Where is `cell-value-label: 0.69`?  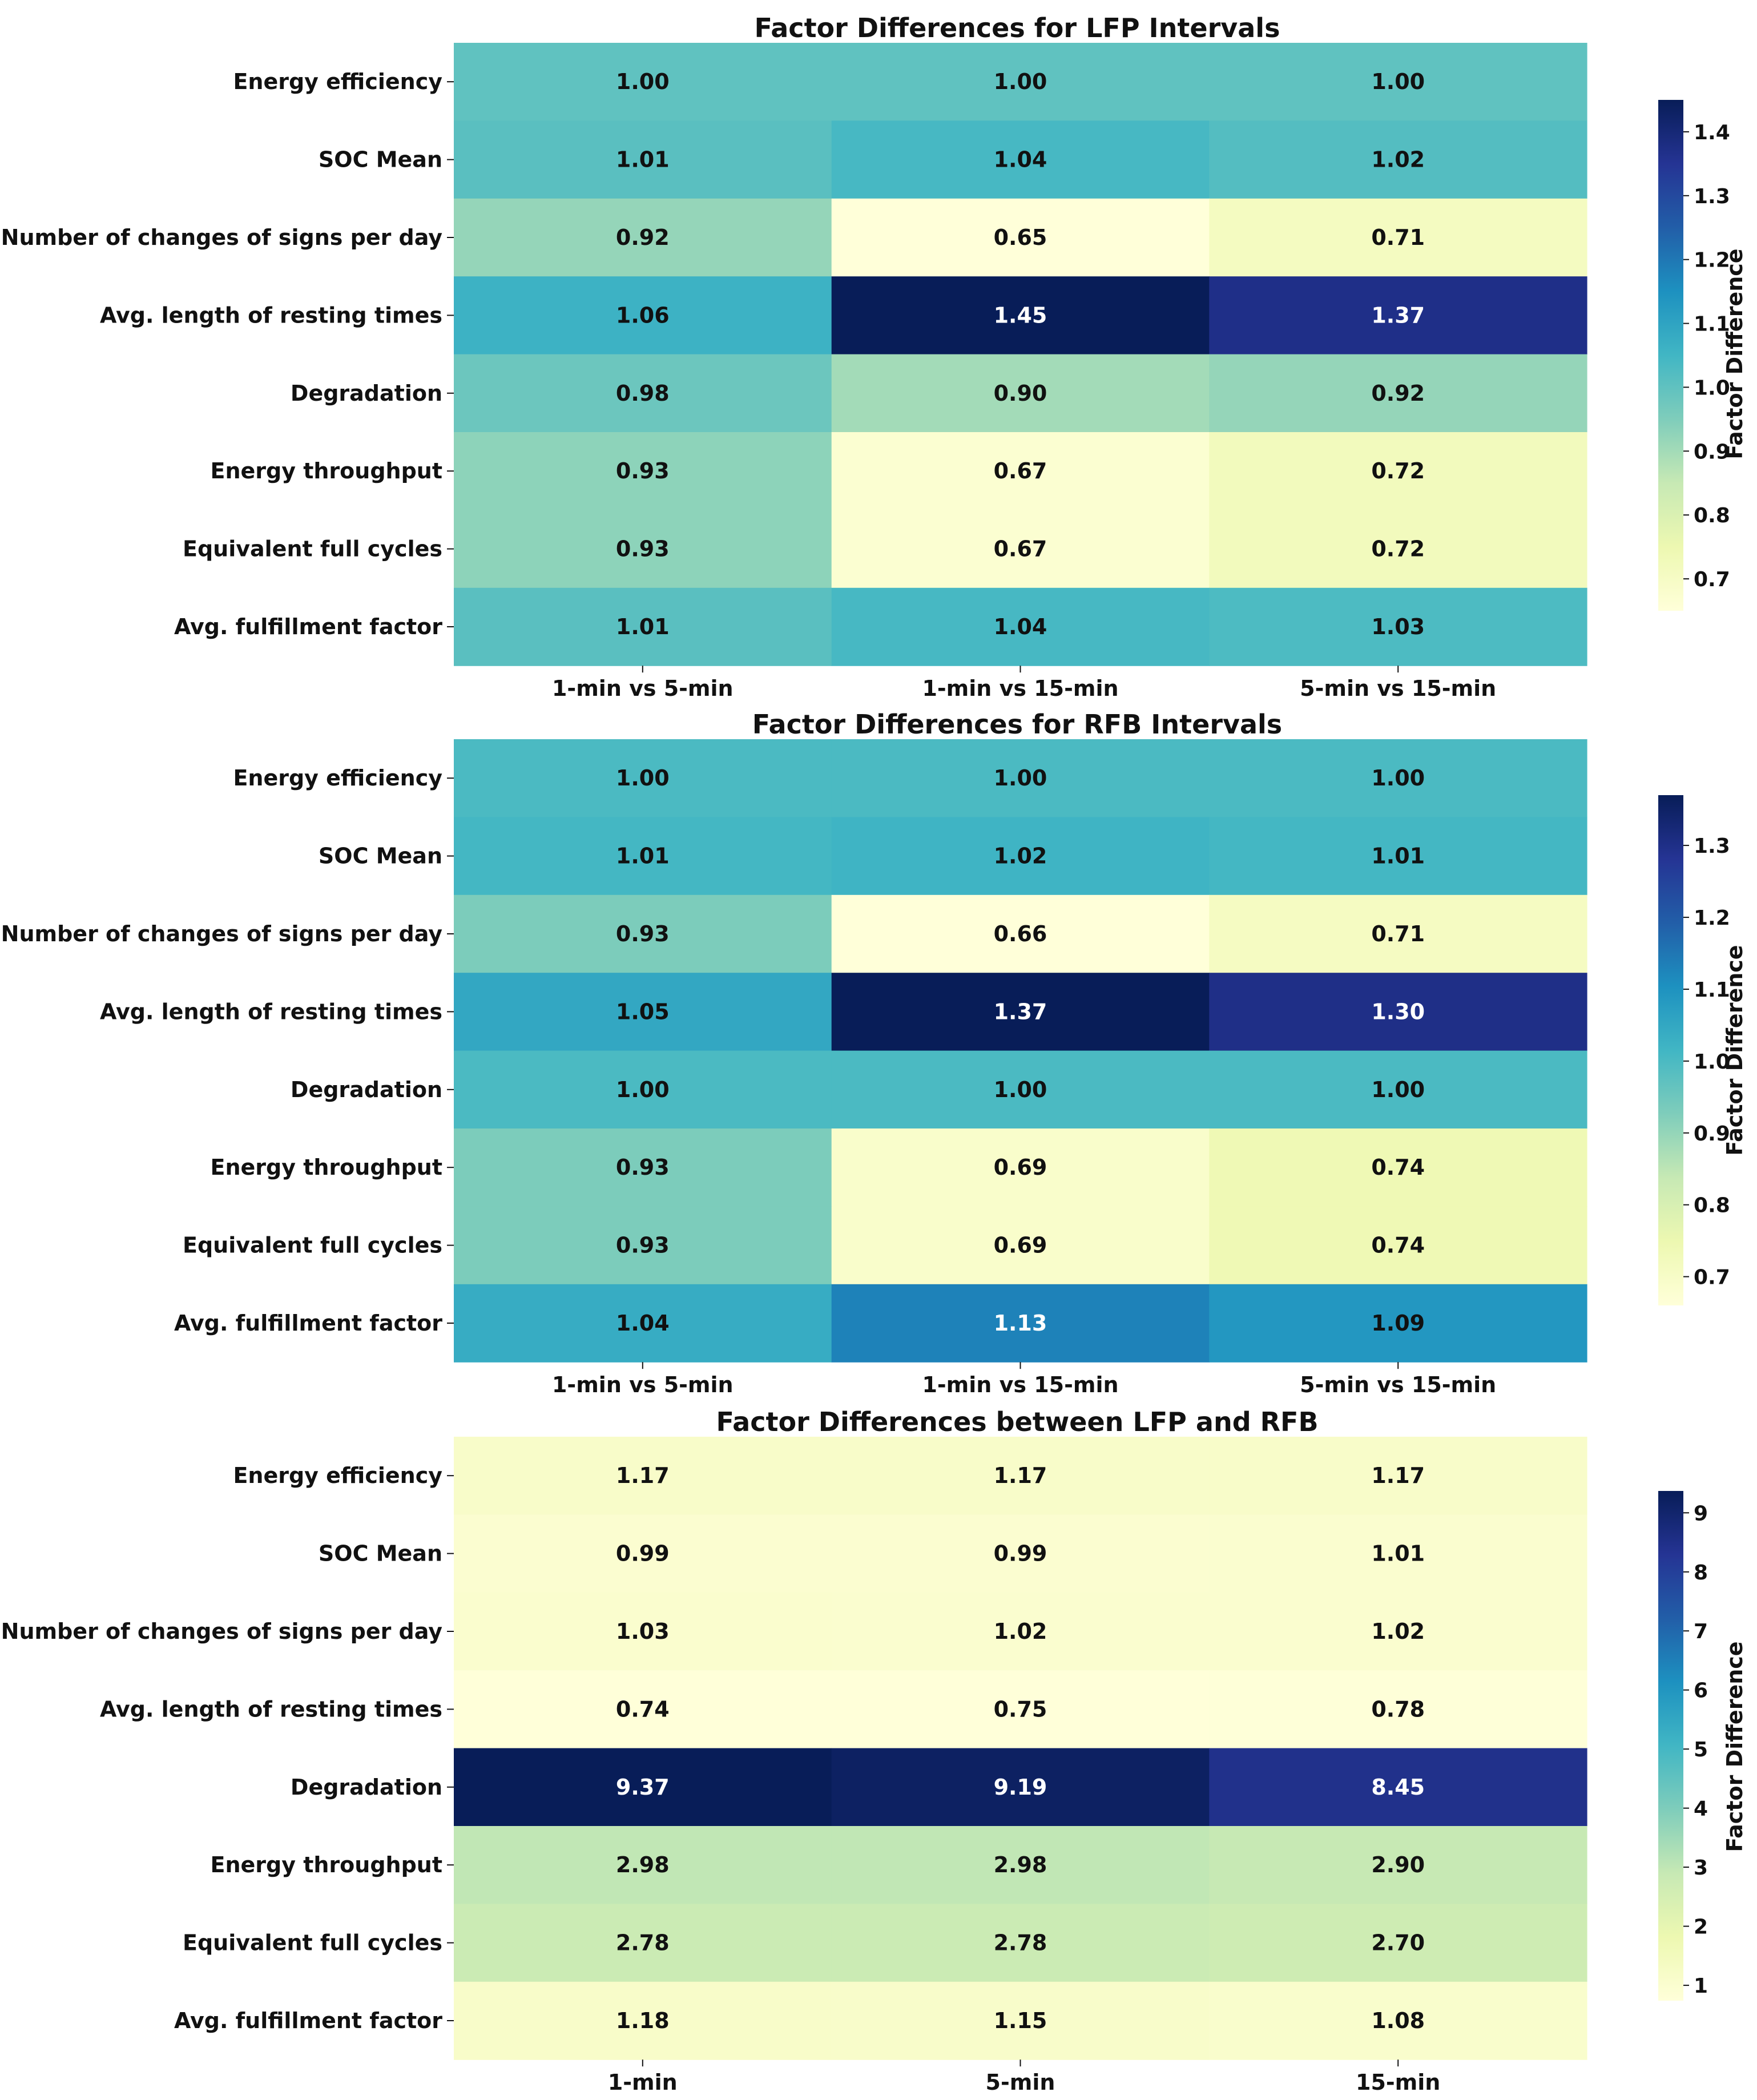 cell-value-label: 0.69 is located at coordinates (1021, 1167).